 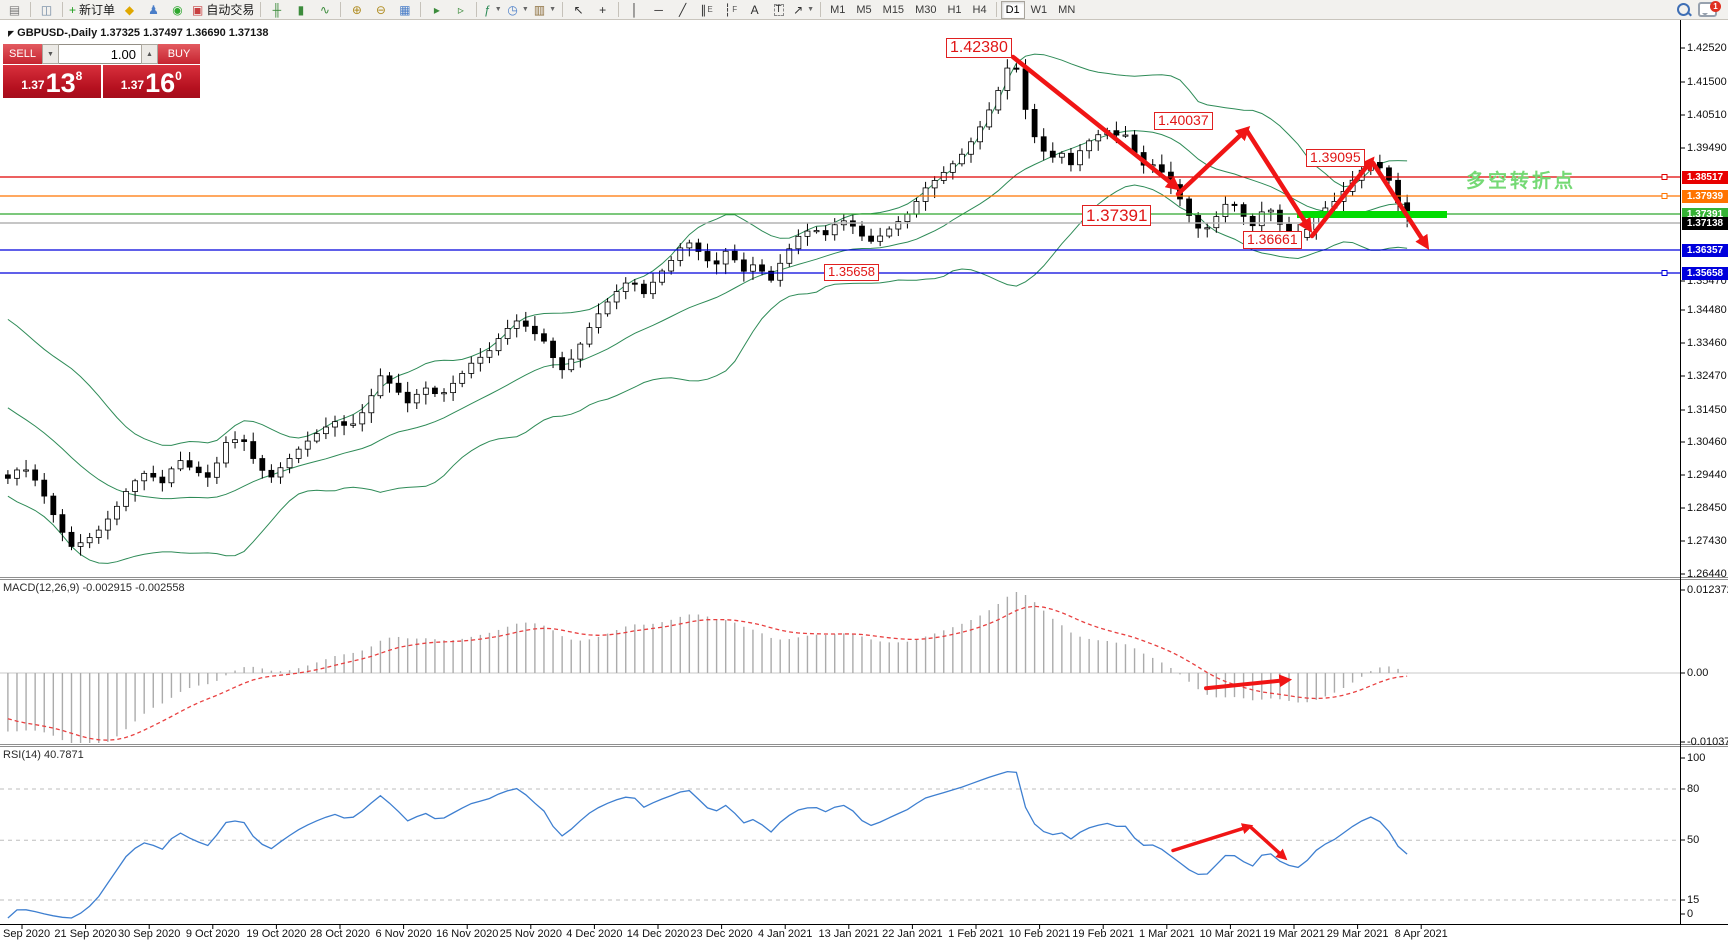 What do you see at coordinates (153, 9) in the screenshot?
I see `mql5-community-button: ♟` at bounding box center [153, 9].